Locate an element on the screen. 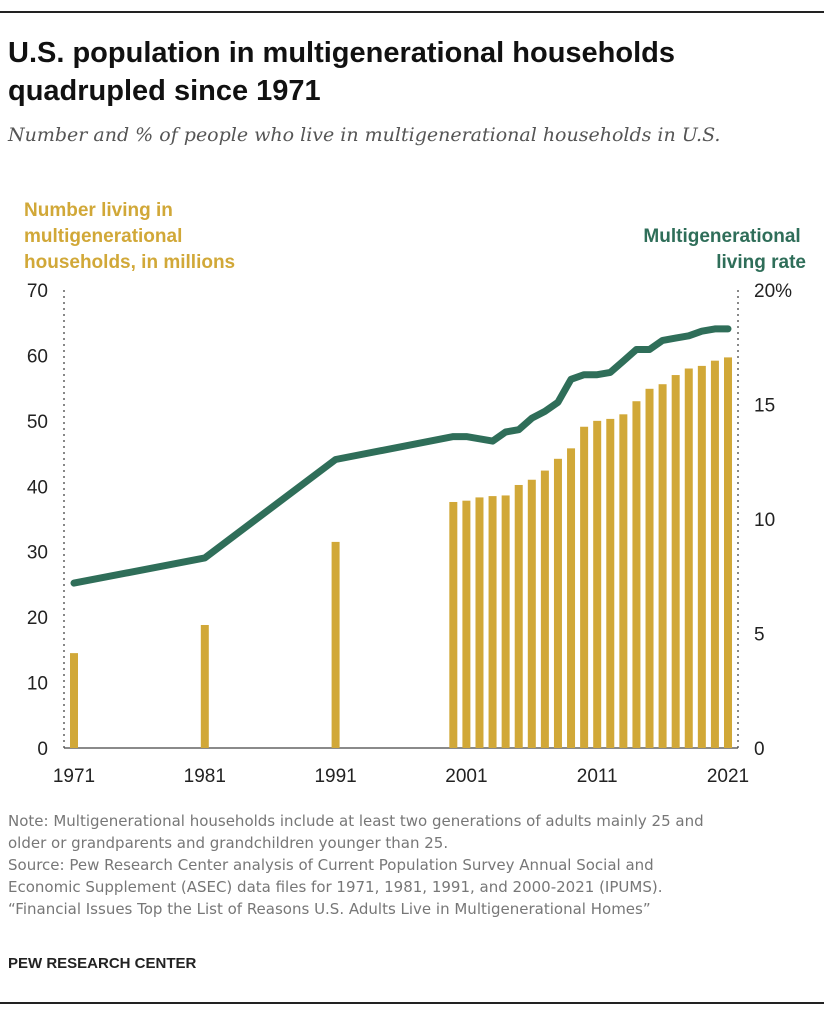  bar-2006 is located at coordinates (531, 613).